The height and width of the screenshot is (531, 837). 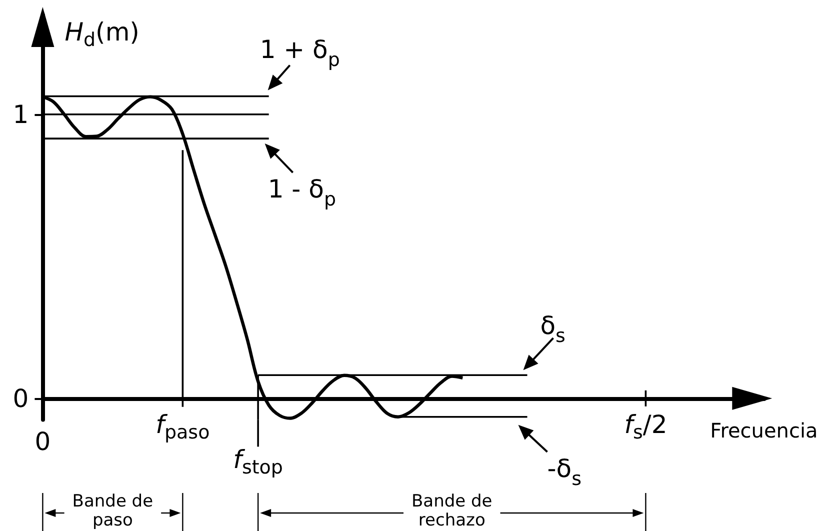 I want to click on annotation: 1 + δ$_{p}$, so click(x=300, y=53).